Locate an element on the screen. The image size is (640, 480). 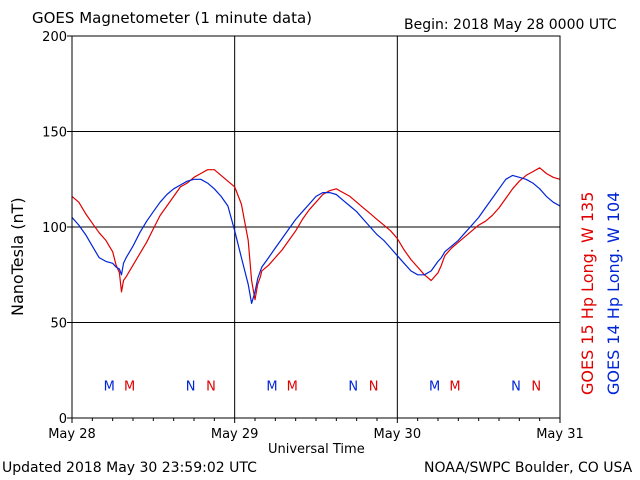
x-tick-label: May 28 is located at coordinates (72, 434).